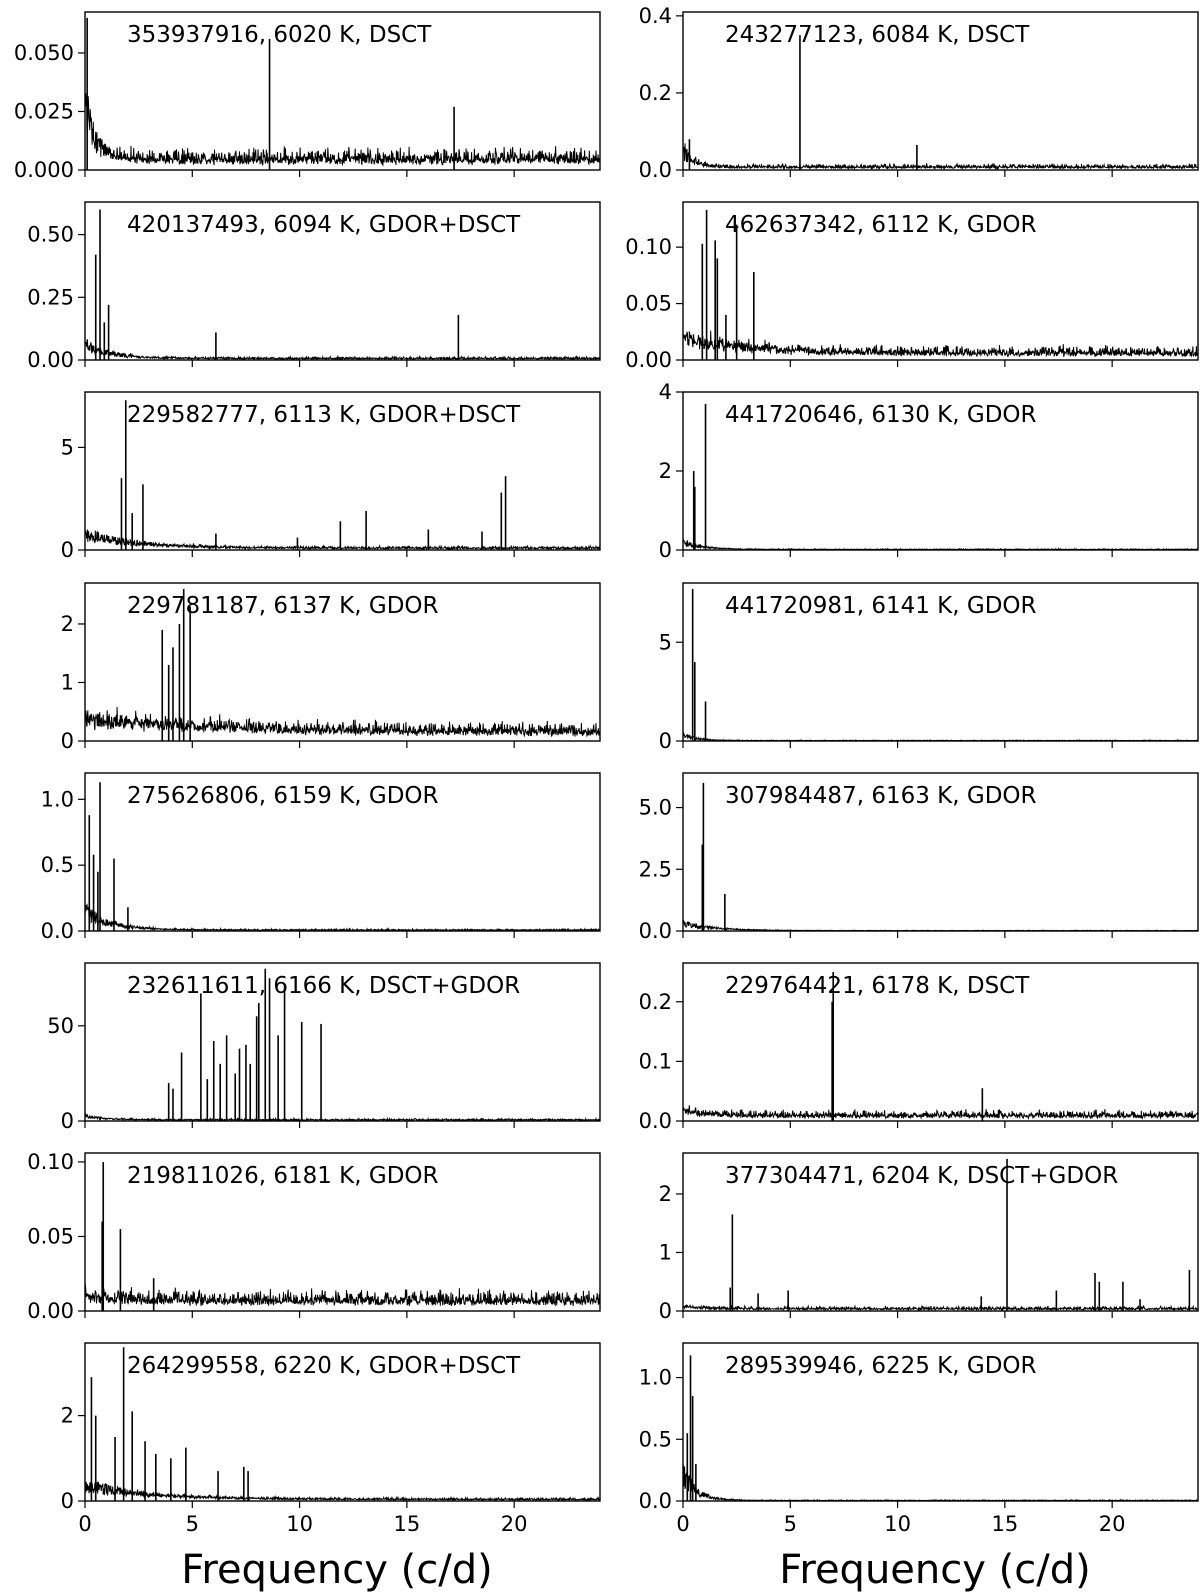  What do you see at coordinates (919, 857) in the screenshot?
I see `panel-10: 0.0 2.5 5.0 307984487, 6163 K, GDOR` at bounding box center [919, 857].